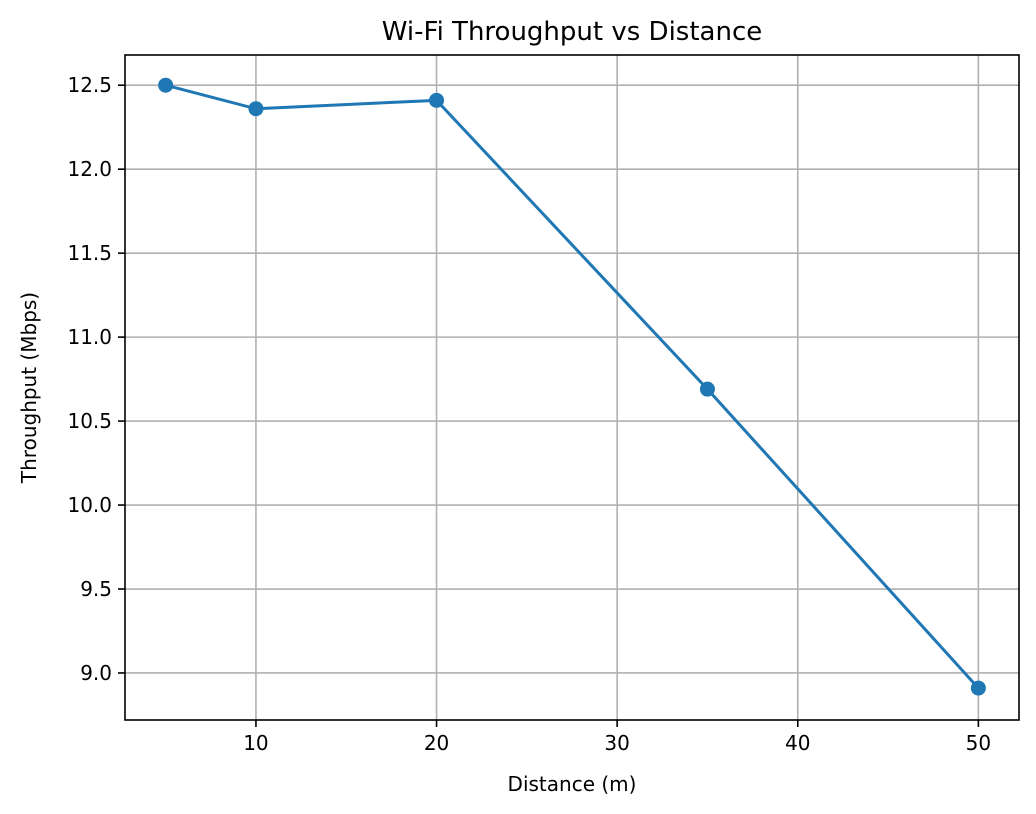  What do you see at coordinates (89, 169) in the screenshot?
I see `y-tick-label: 12.0` at bounding box center [89, 169].